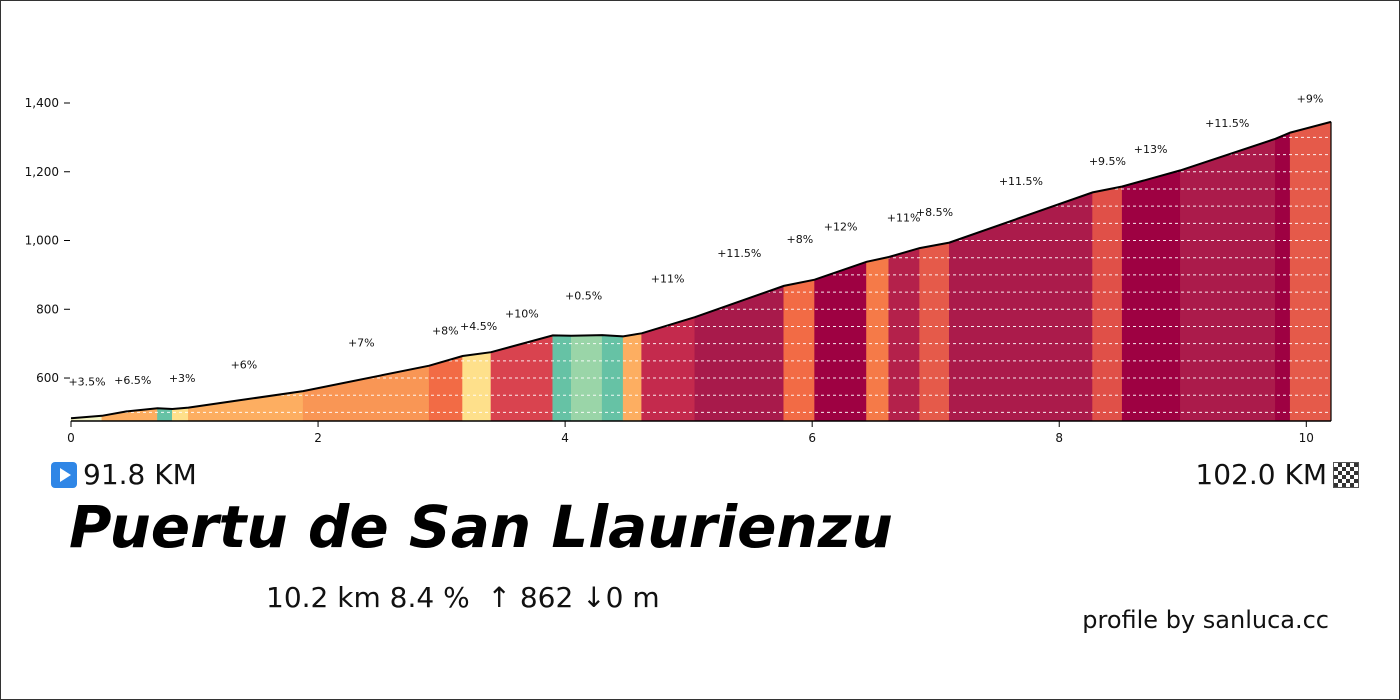 This screenshot has height=700, width=1400. I want to click on y-tick-label: 1,000, so click(42, 241).